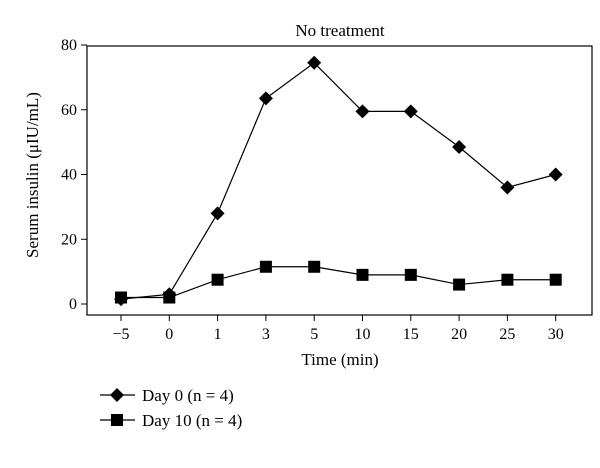 The height and width of the screenshot is (468, 600). Describe the element at coordinates (169, 334) in the screenshot. I see `x-tick-label: 0` at that location.